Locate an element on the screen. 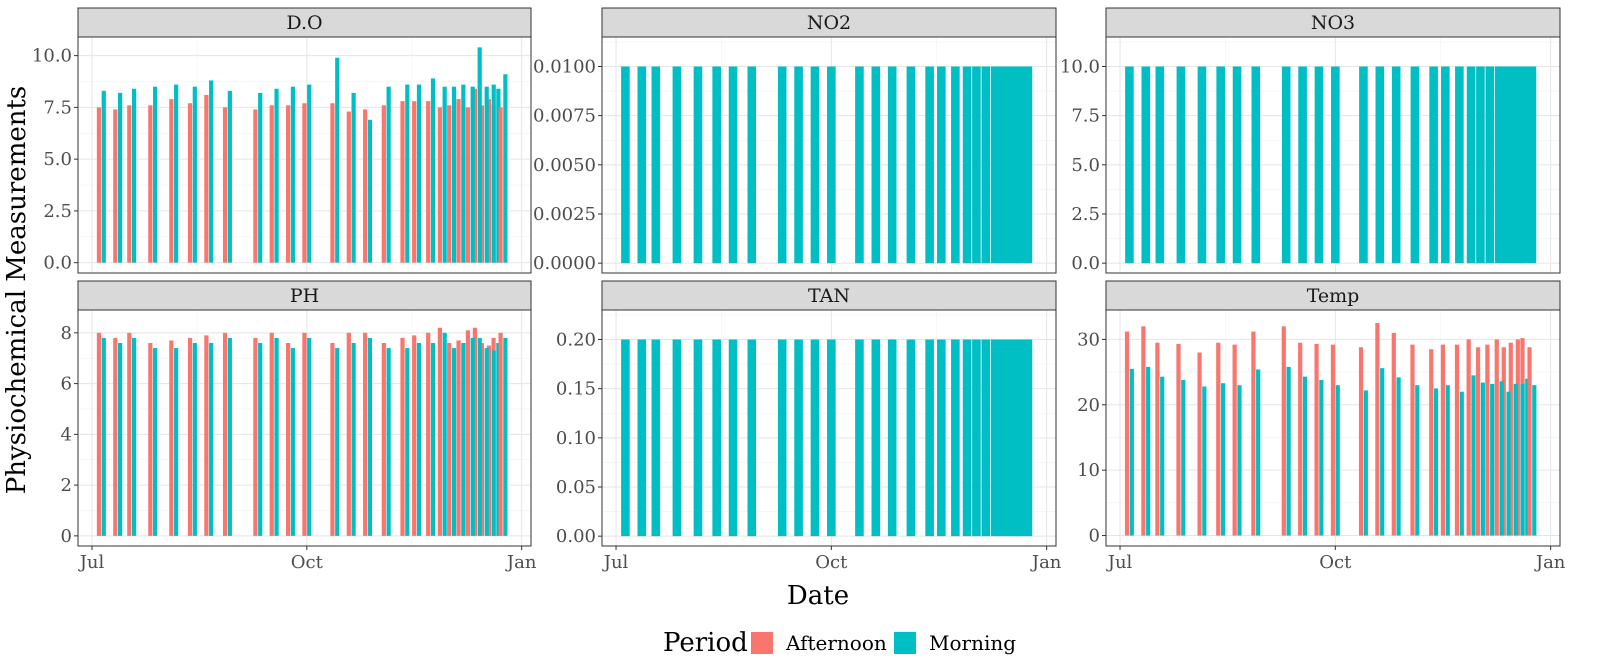 The width and height of the screenshot is (1600, 669). panel-border is located at coordinates (829, 428).